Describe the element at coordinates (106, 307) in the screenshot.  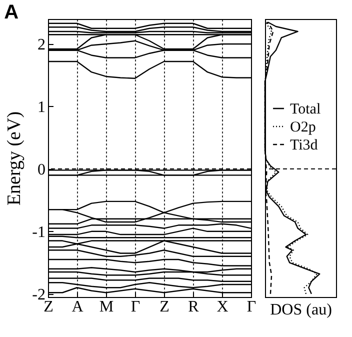
I see `x-tick-label: M` at that location.